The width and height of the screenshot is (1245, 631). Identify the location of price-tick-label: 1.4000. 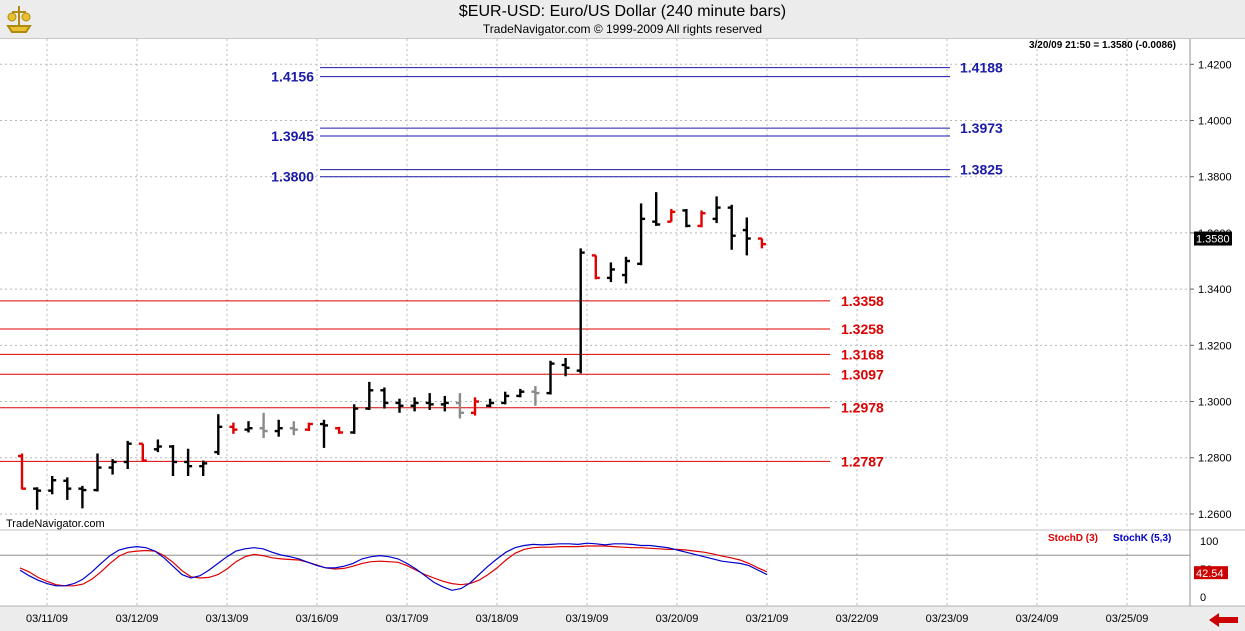
(1215, 122).